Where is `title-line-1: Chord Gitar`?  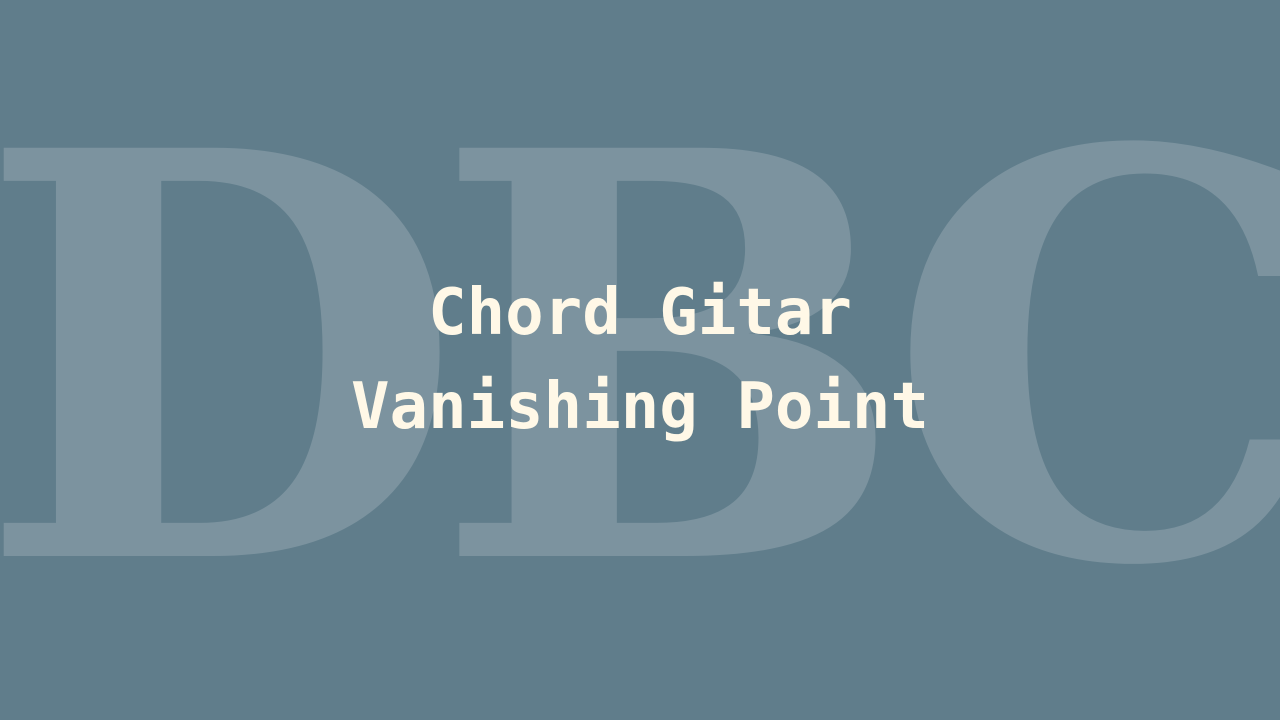
title-line-1: Chord Gitar is located at coordinates (640, 313).